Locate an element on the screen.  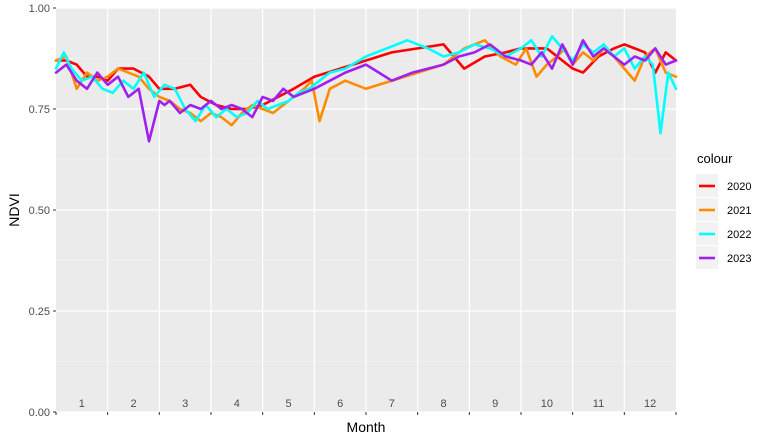
legend: colour 2020 2021 2022 2023 is located at coordinates (723, 210).